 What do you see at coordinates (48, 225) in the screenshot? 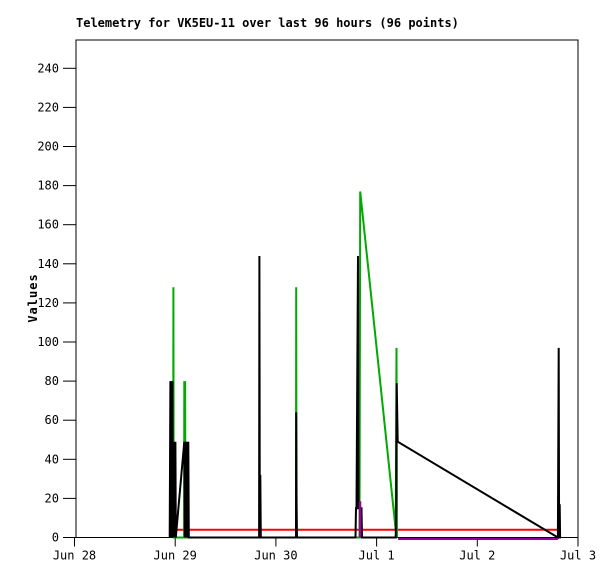
I see `y-tick-label: 160` at bounding box center [48, 225].